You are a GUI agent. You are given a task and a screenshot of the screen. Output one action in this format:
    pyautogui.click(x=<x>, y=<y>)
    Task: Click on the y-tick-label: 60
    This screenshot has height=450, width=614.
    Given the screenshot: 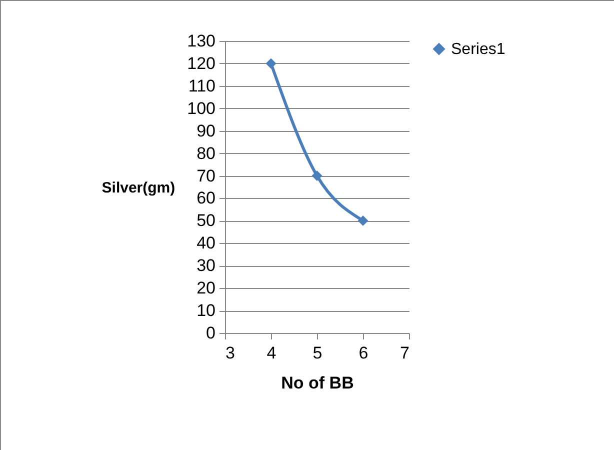 What is the action you would take?
    pyautogui.click(x=206, y=198)
    